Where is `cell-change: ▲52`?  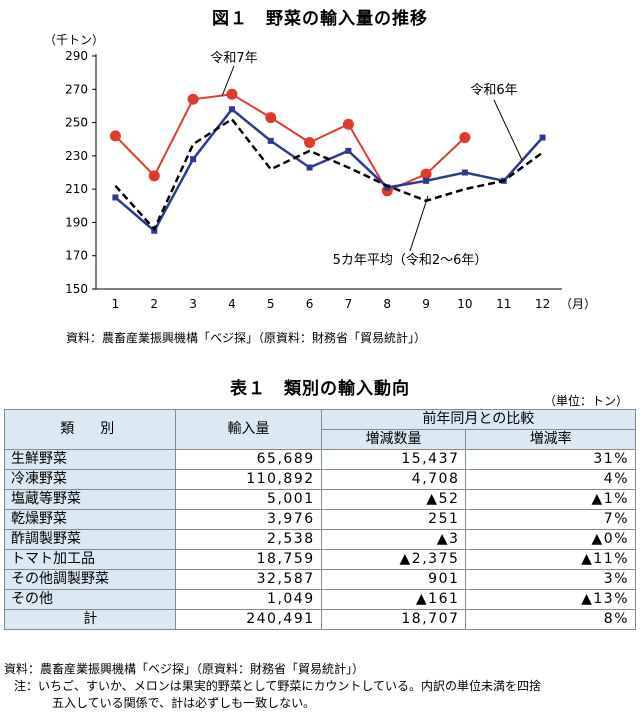 cell-change: ▲52 is located at coordinates (393, 499).